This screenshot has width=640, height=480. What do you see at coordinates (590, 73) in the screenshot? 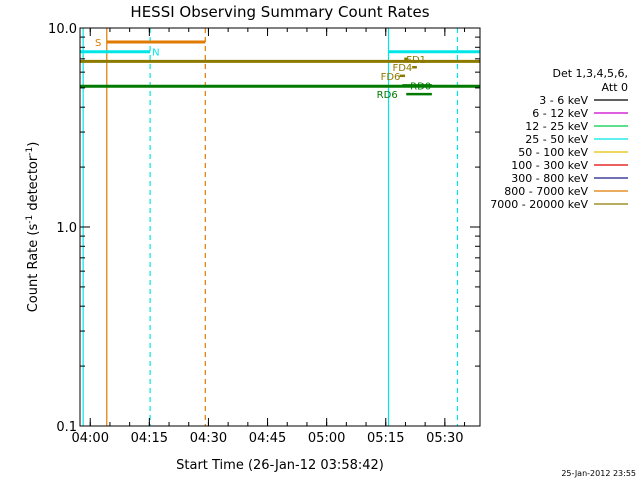
I see `legend-header-0: Det 1,3,4,5,6,` at bounding box center [590, 73].